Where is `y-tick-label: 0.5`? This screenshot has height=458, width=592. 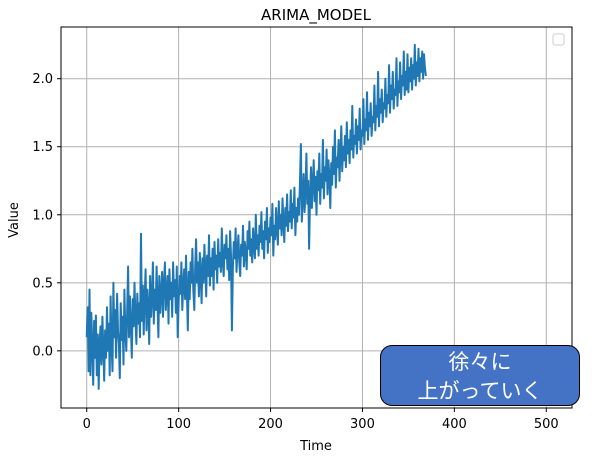 y-tick-label: 0.5 is located at coordinates (42, 283).